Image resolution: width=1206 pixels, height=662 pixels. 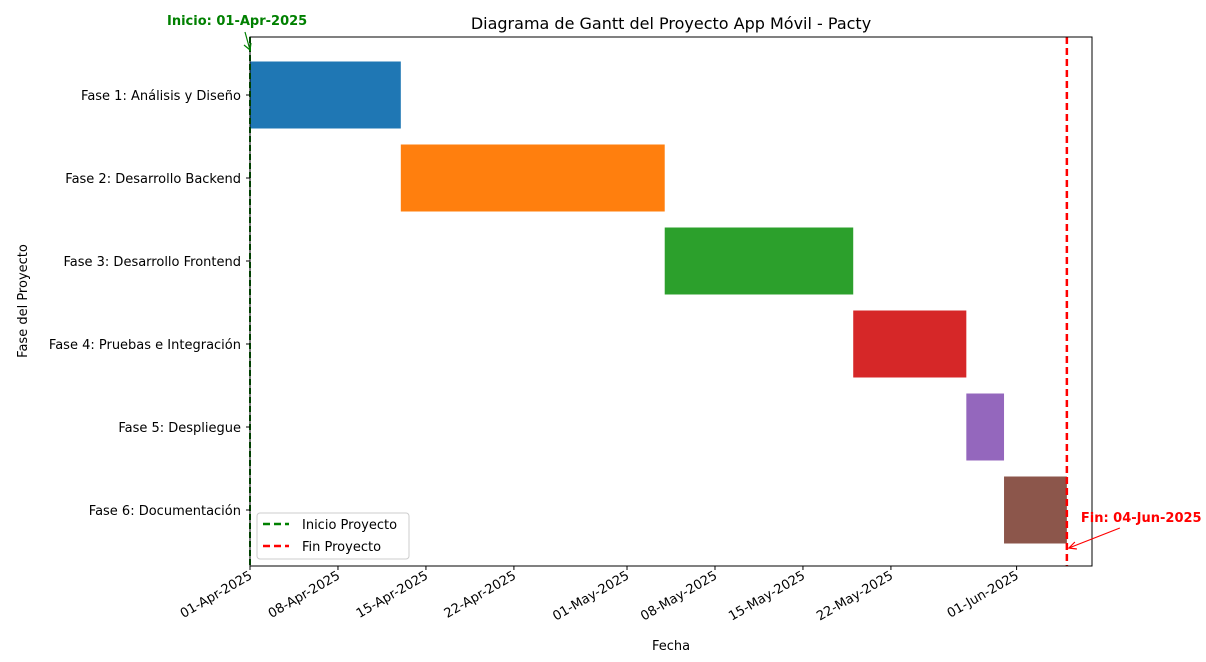 I want to click on x-tick-label: 15-May-2025, so click(x=767, y=596).